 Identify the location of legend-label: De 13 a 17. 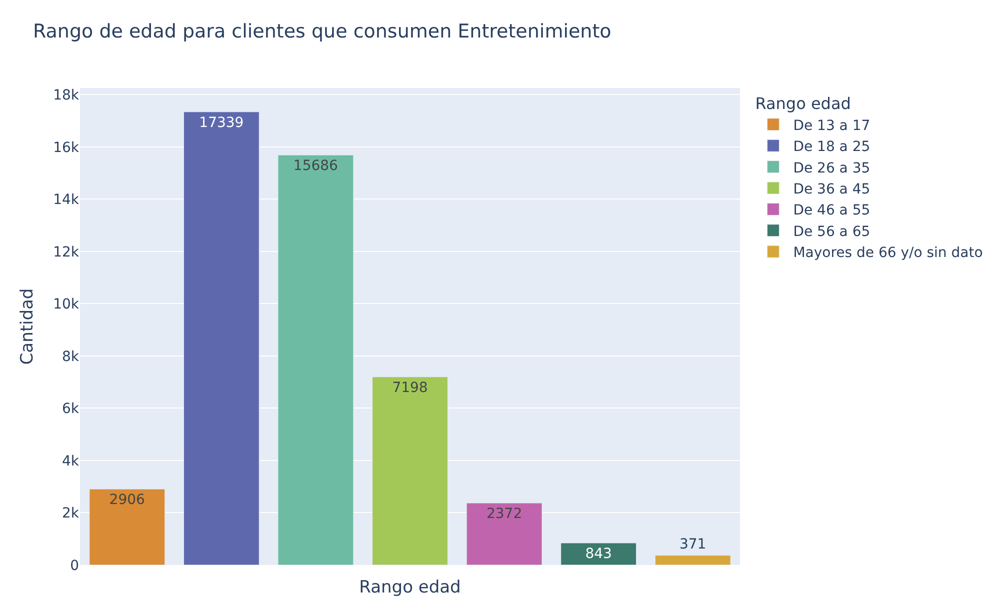
(831, 126).